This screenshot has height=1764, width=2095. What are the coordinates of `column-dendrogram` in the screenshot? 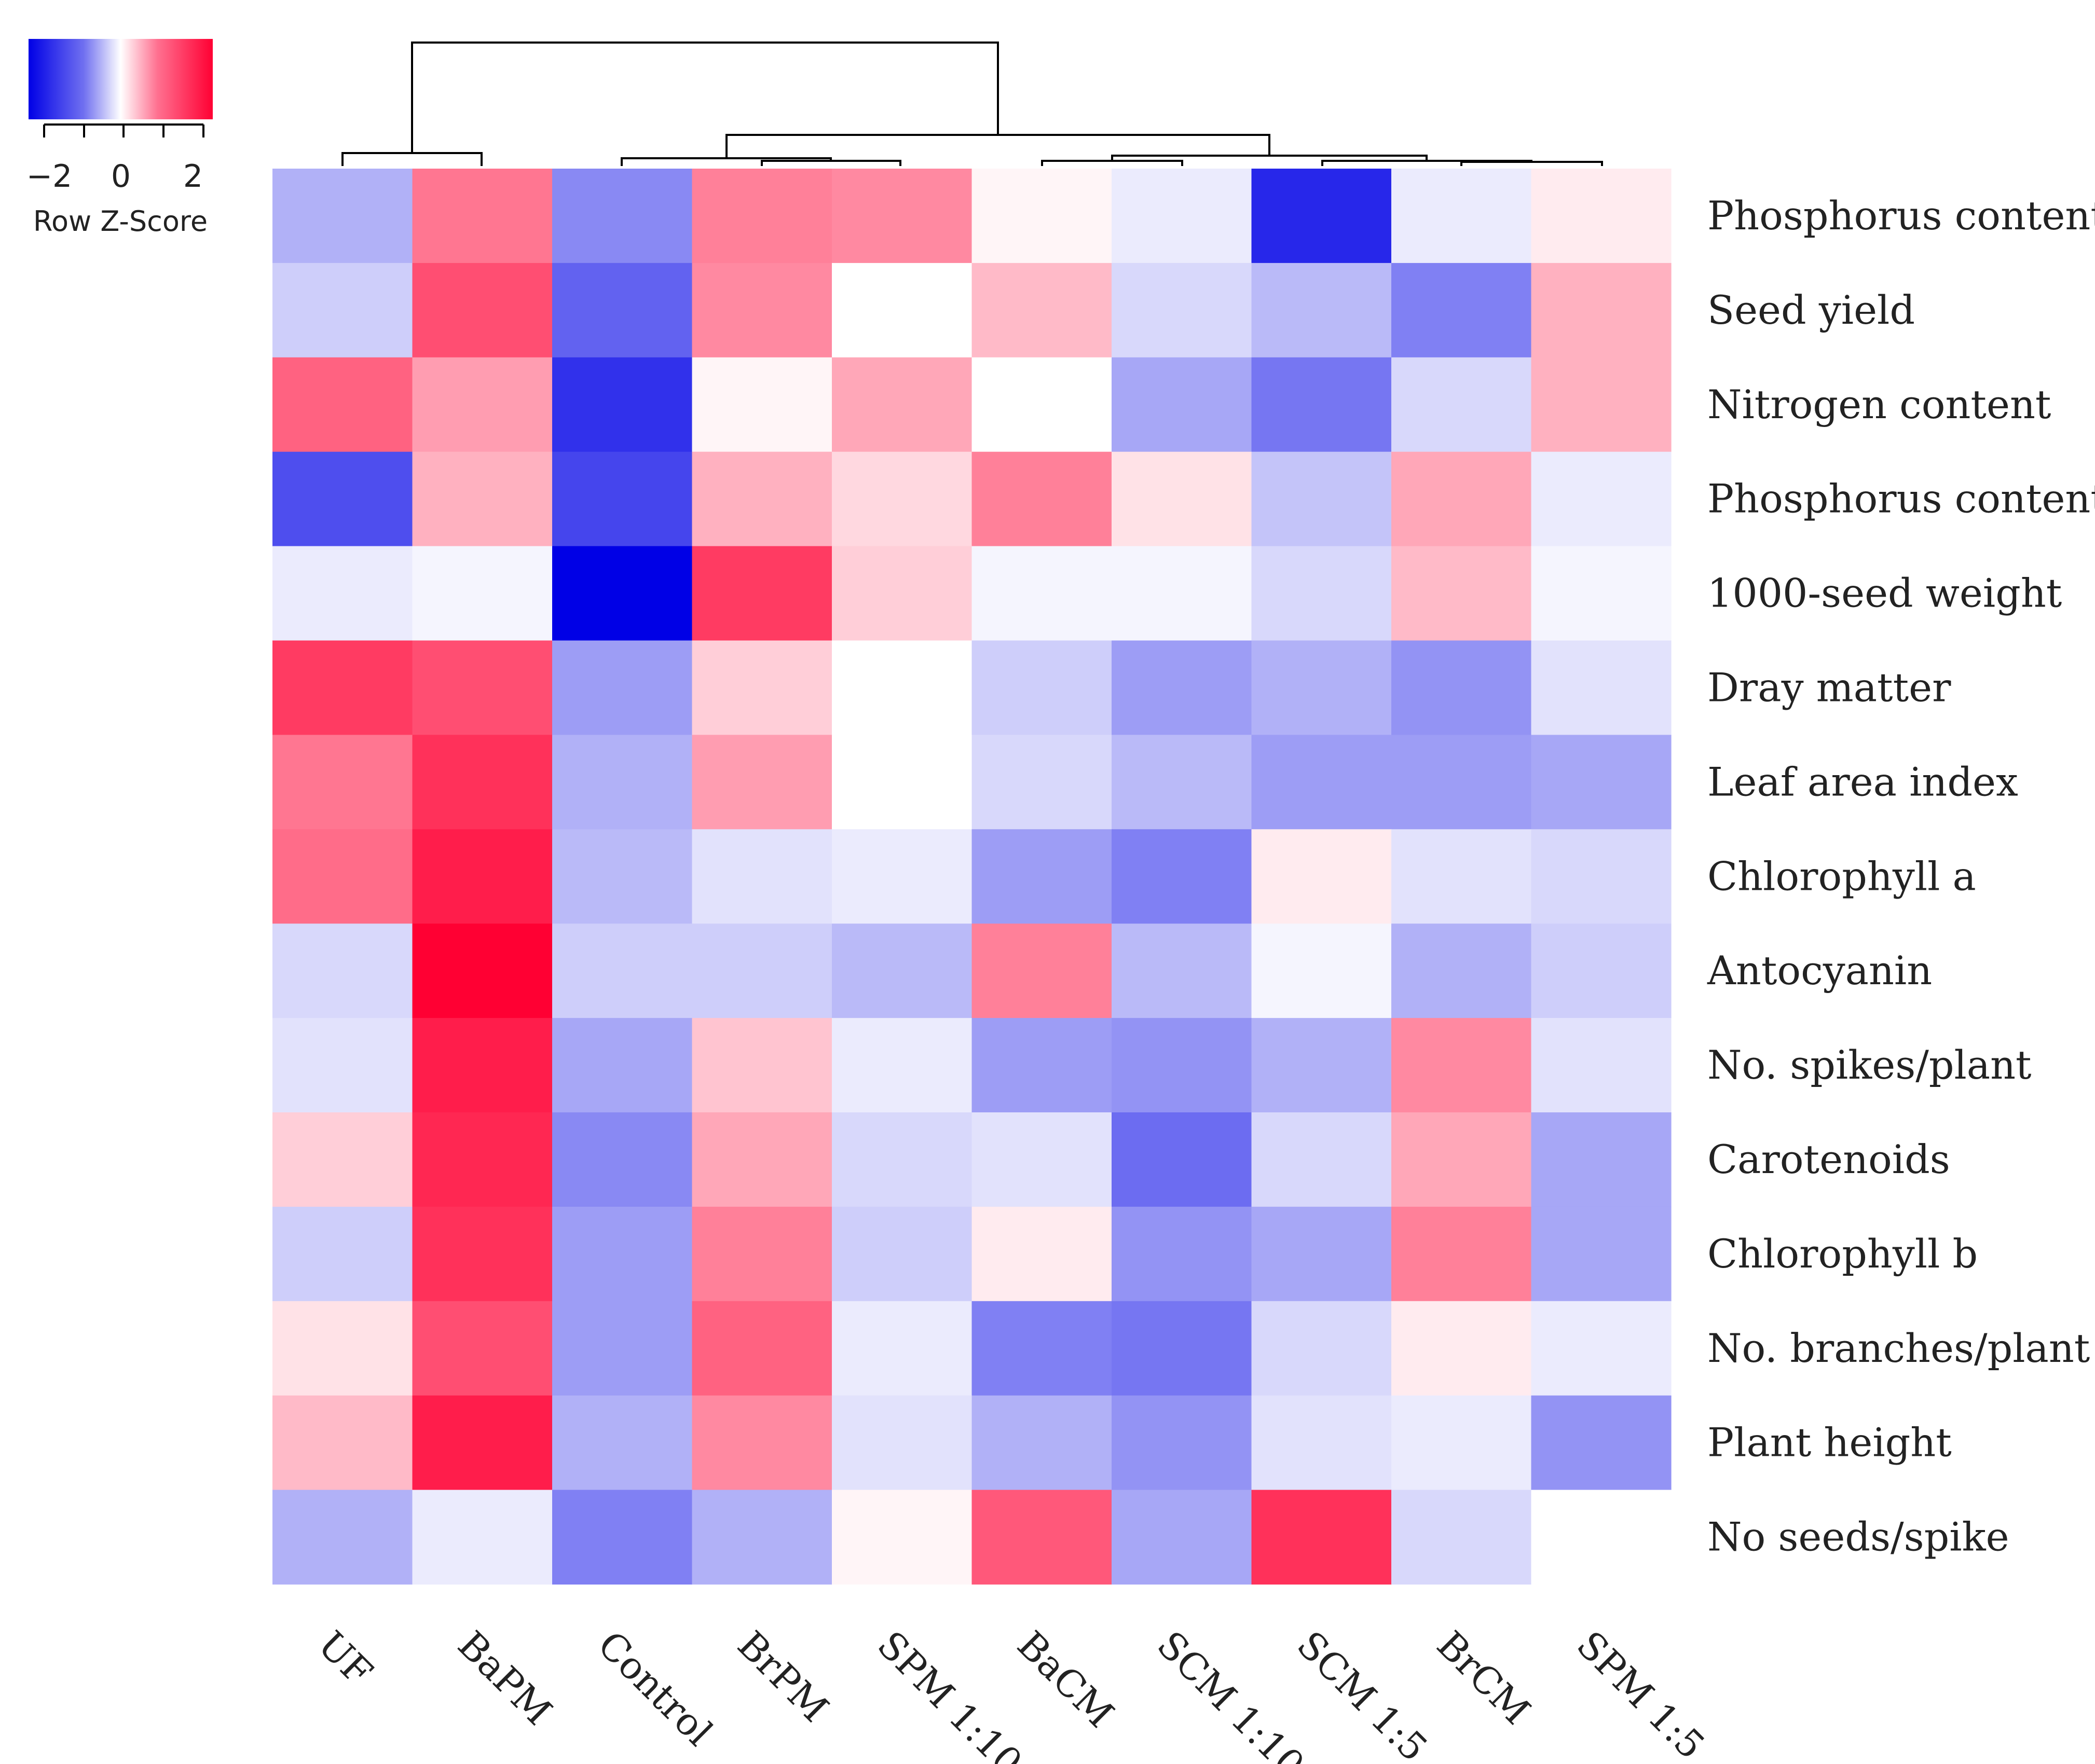 It's located at (972, 104).